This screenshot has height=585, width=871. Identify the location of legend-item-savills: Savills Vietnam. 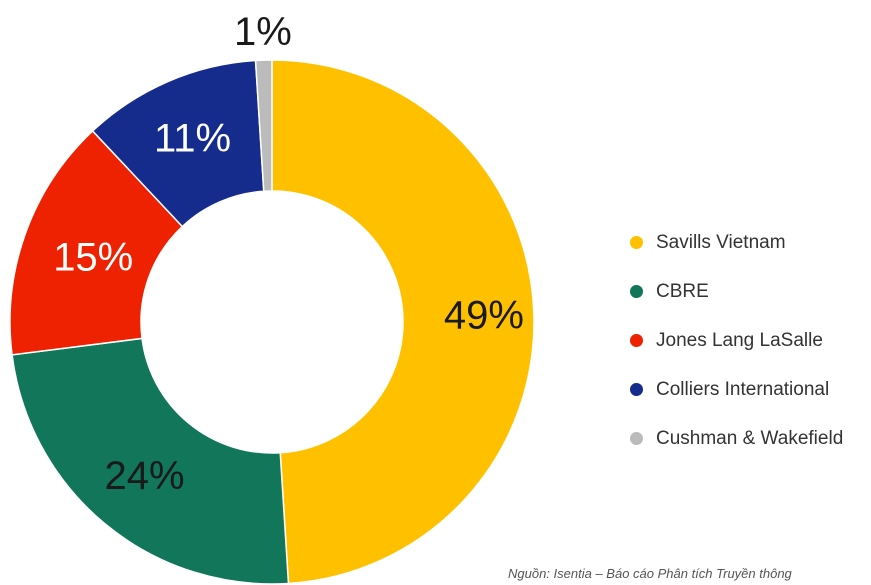
(736, 242).